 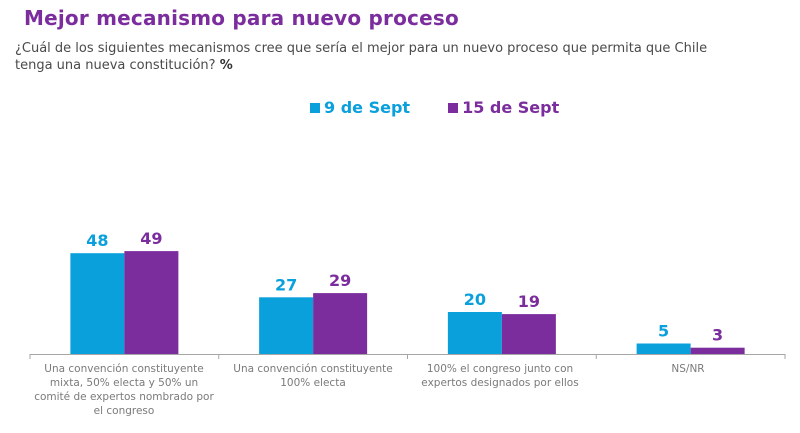 I want to click on value-label-0-3: 5, so click(x=663, y=331).